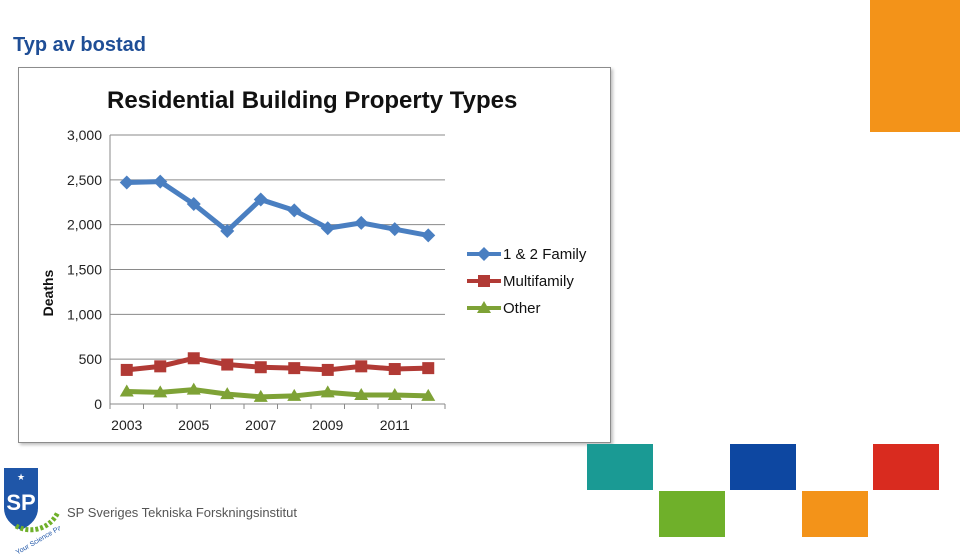  I want to click on deco-block-blue, so click(763, 467).